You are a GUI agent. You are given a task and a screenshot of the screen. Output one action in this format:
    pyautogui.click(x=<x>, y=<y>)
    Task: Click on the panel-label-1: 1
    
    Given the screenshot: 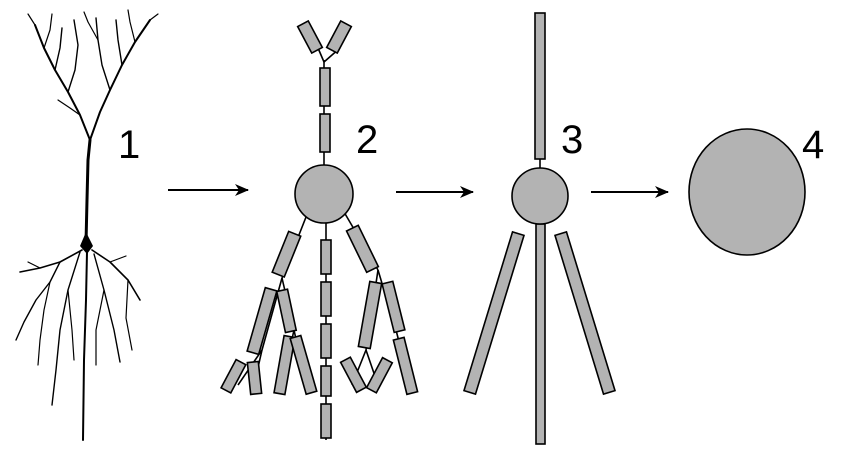 What is the action you would take?
    pyautogui.click(x=129, y=145)
    